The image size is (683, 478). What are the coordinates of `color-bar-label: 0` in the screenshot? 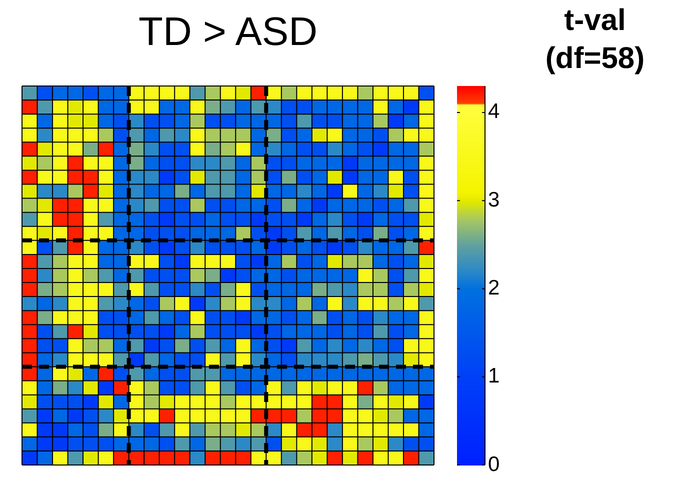 It's located at (494, 464).